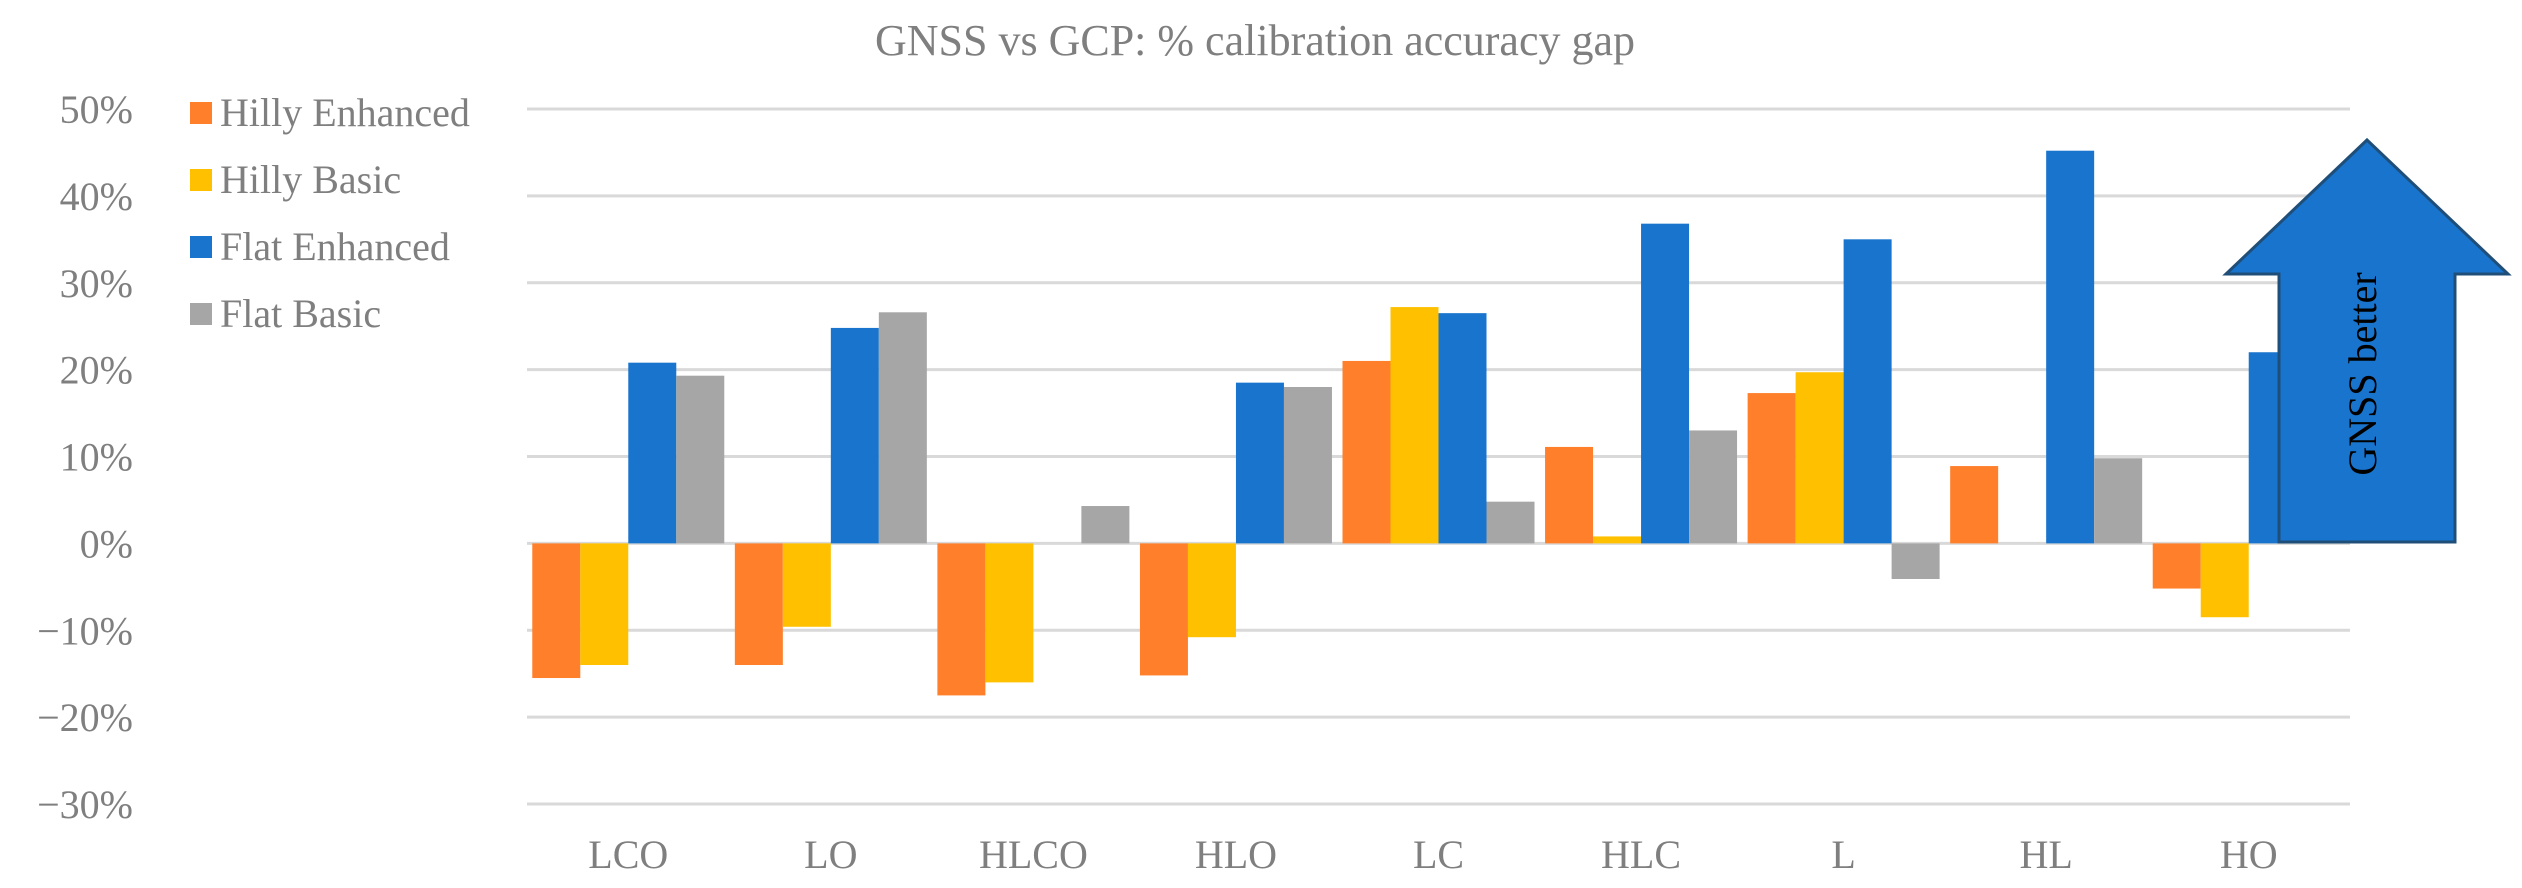  Describe the element at coordinates (1569, 495) in the screenshot. I see `bar-hilly-enhanced-hlc` at that location.